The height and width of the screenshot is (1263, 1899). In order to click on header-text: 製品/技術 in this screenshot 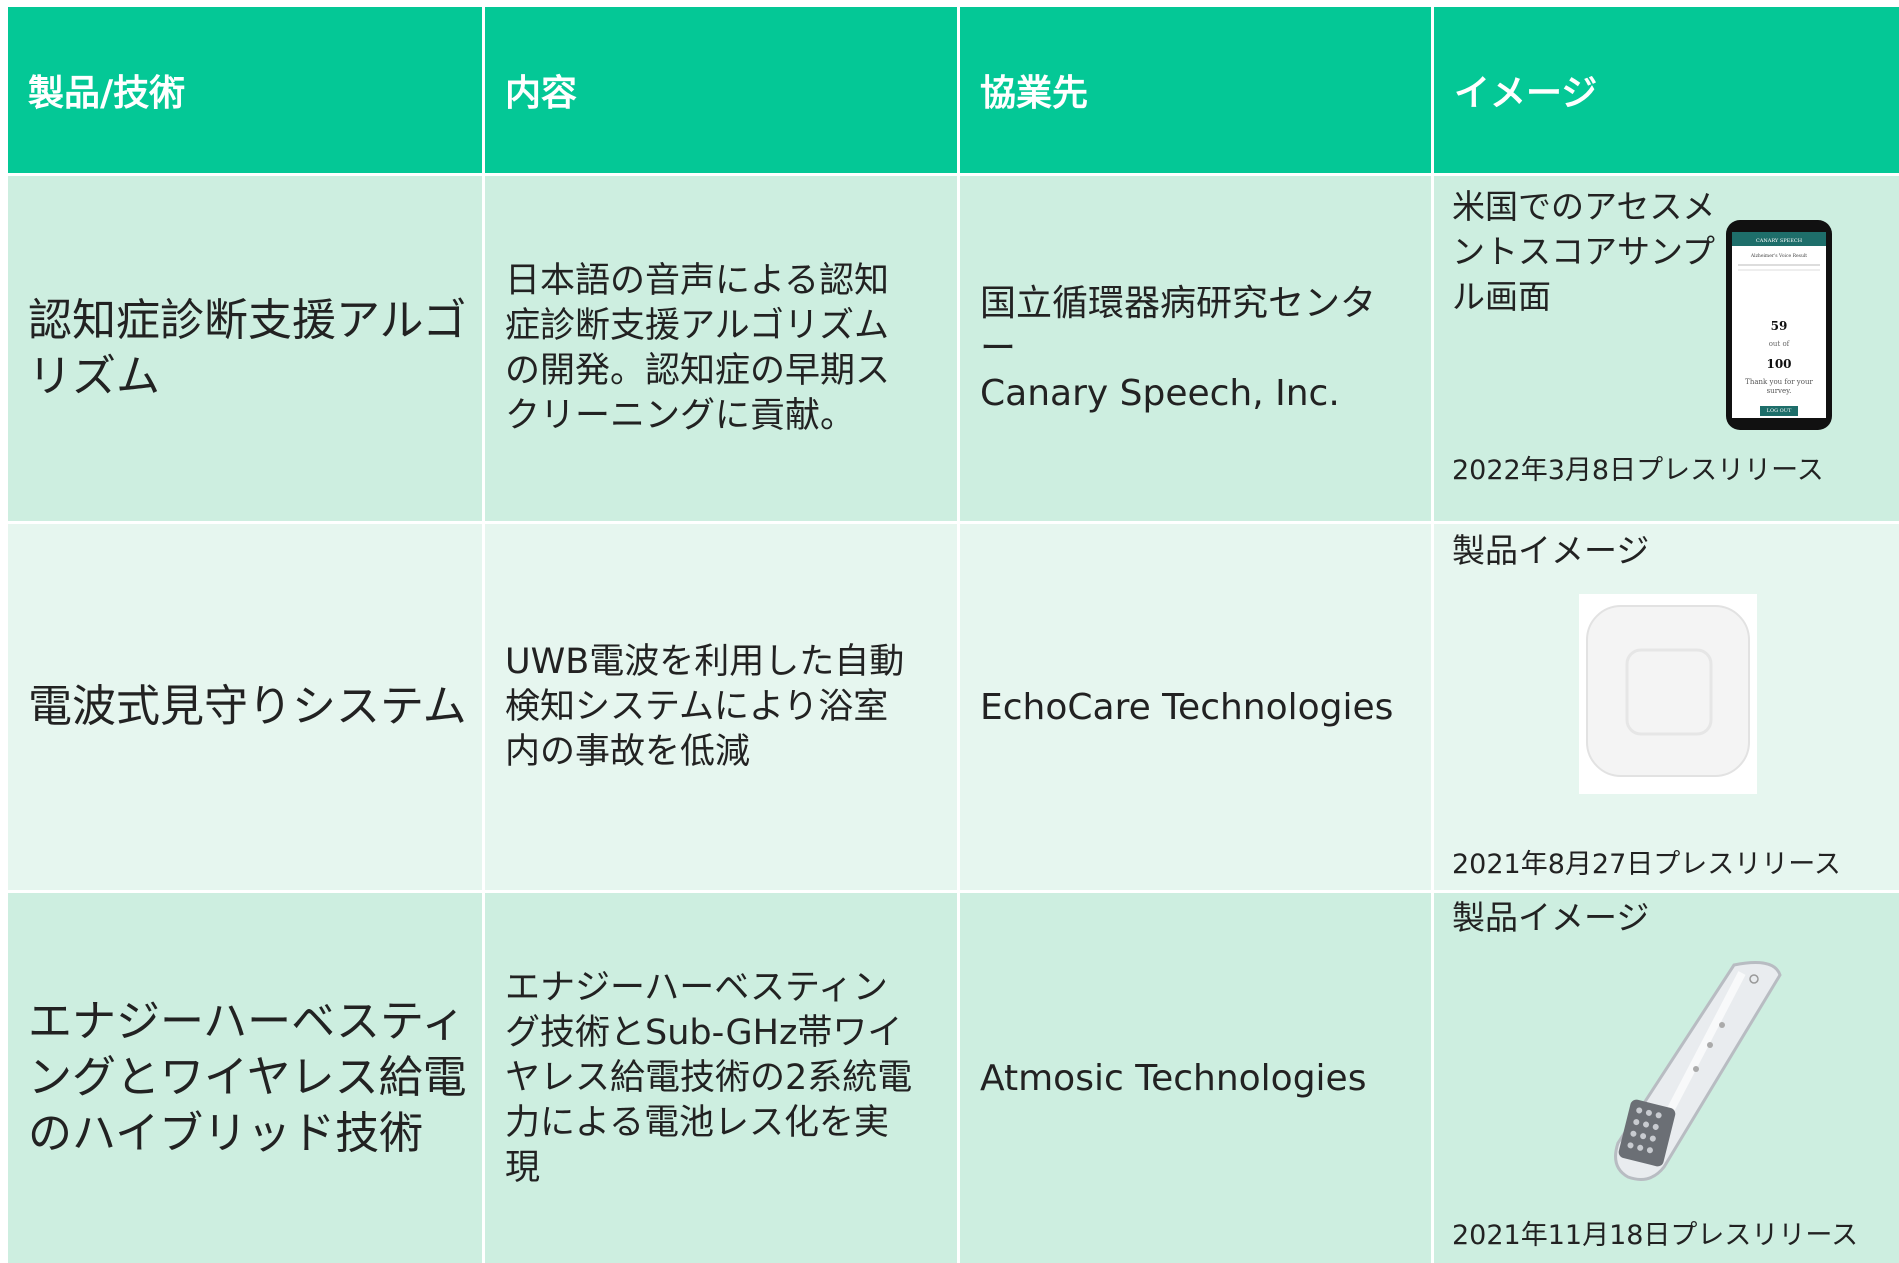, I will do `click(107, 93)`.